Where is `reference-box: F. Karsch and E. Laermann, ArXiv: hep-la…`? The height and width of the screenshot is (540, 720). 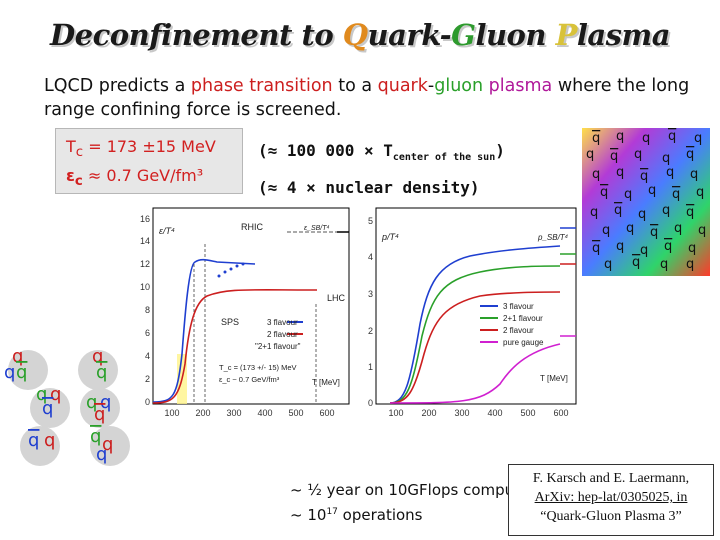
reference-box: F. Karsch and E. Laermann, ArXiv: hep-la… is located at coordinates (611, 500).